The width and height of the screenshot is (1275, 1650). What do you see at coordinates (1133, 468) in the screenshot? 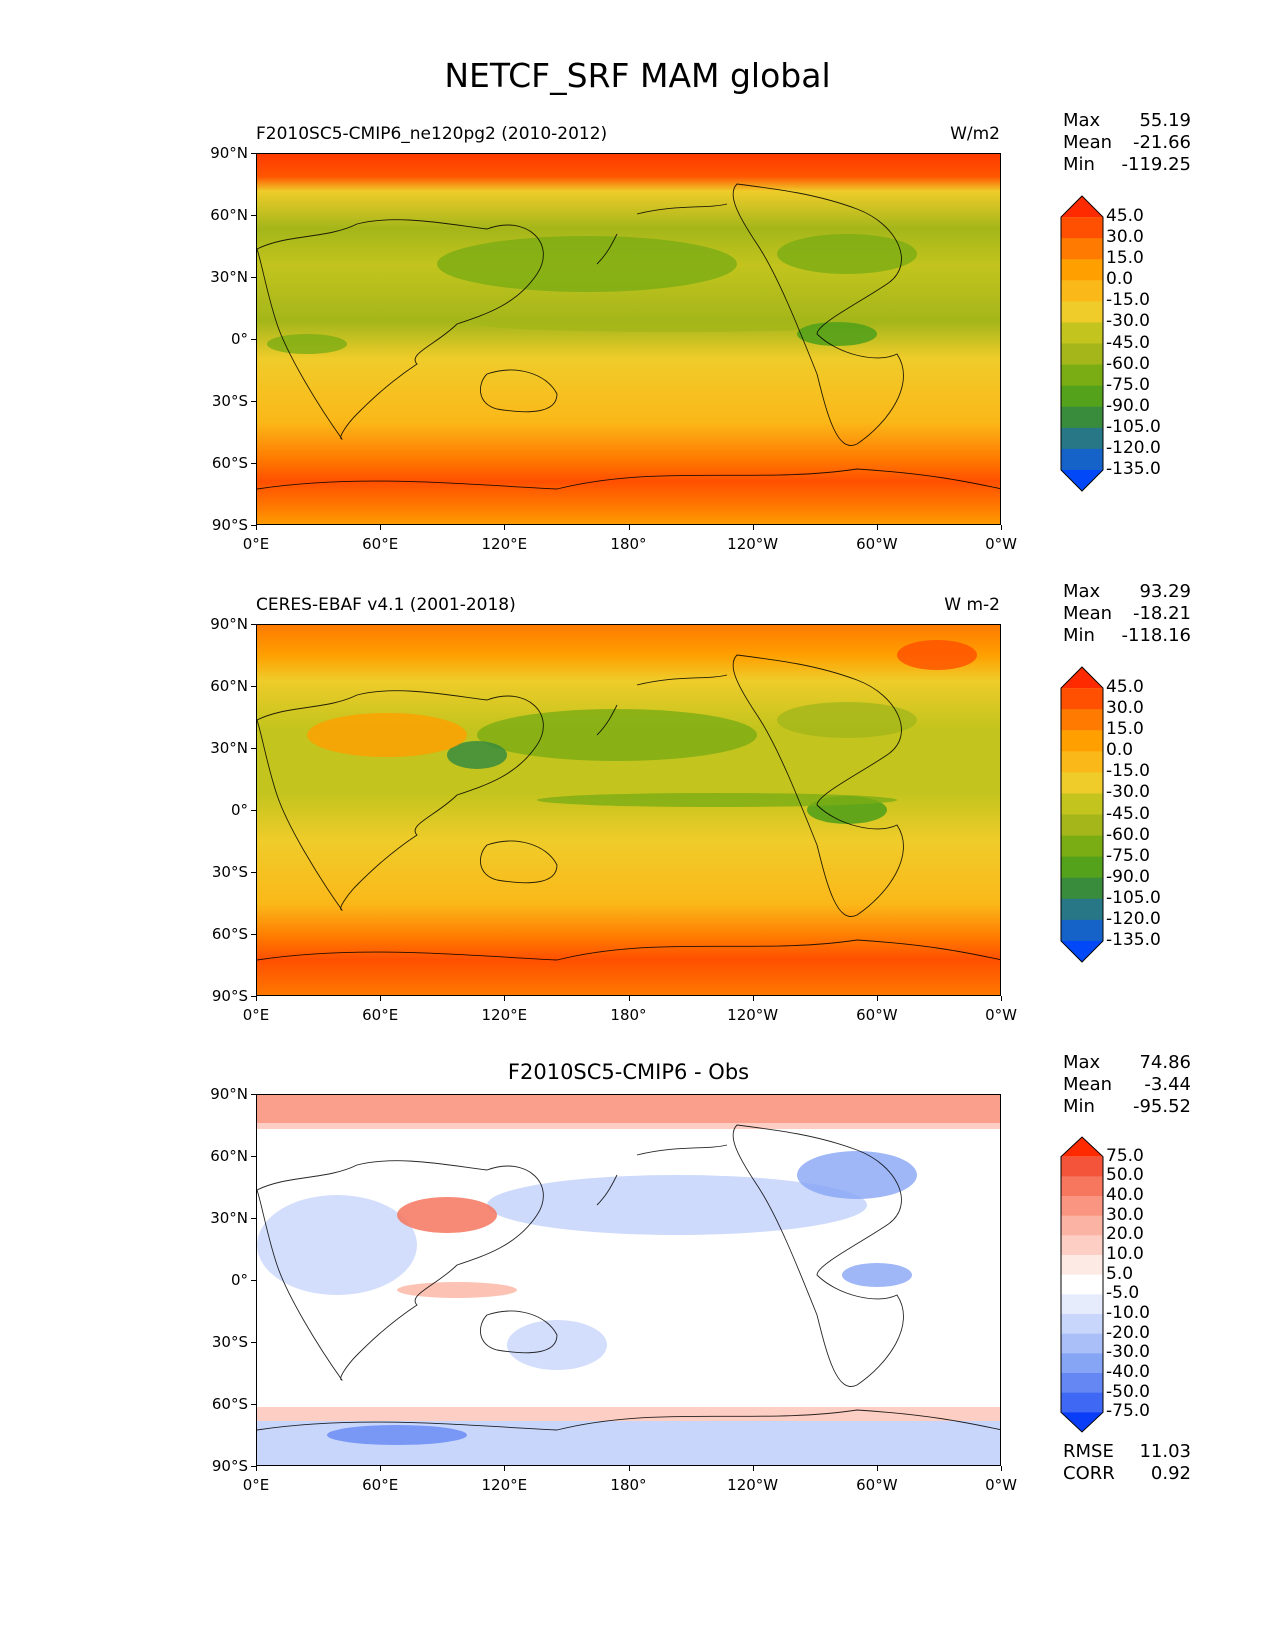
I see `colorbar-tick-label: -135.0` at bounding box center [1133, 468].